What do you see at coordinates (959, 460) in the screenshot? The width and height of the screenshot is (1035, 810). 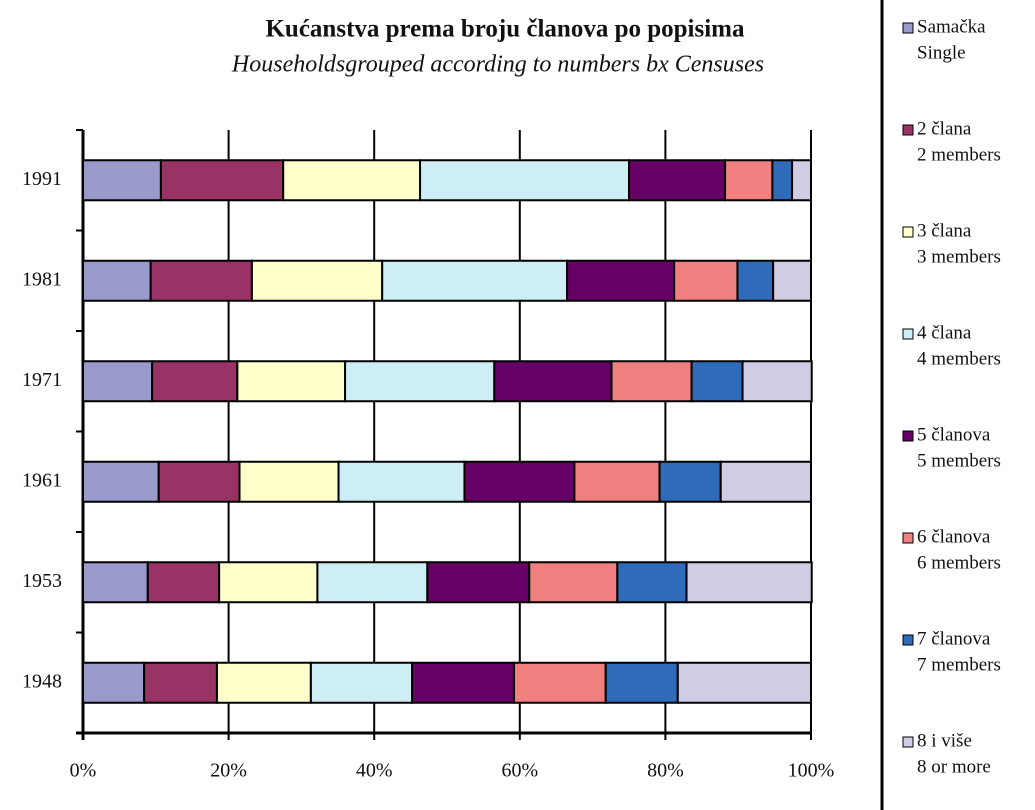 I see `legend-label: 5 members` at bounding box center [959, 460].